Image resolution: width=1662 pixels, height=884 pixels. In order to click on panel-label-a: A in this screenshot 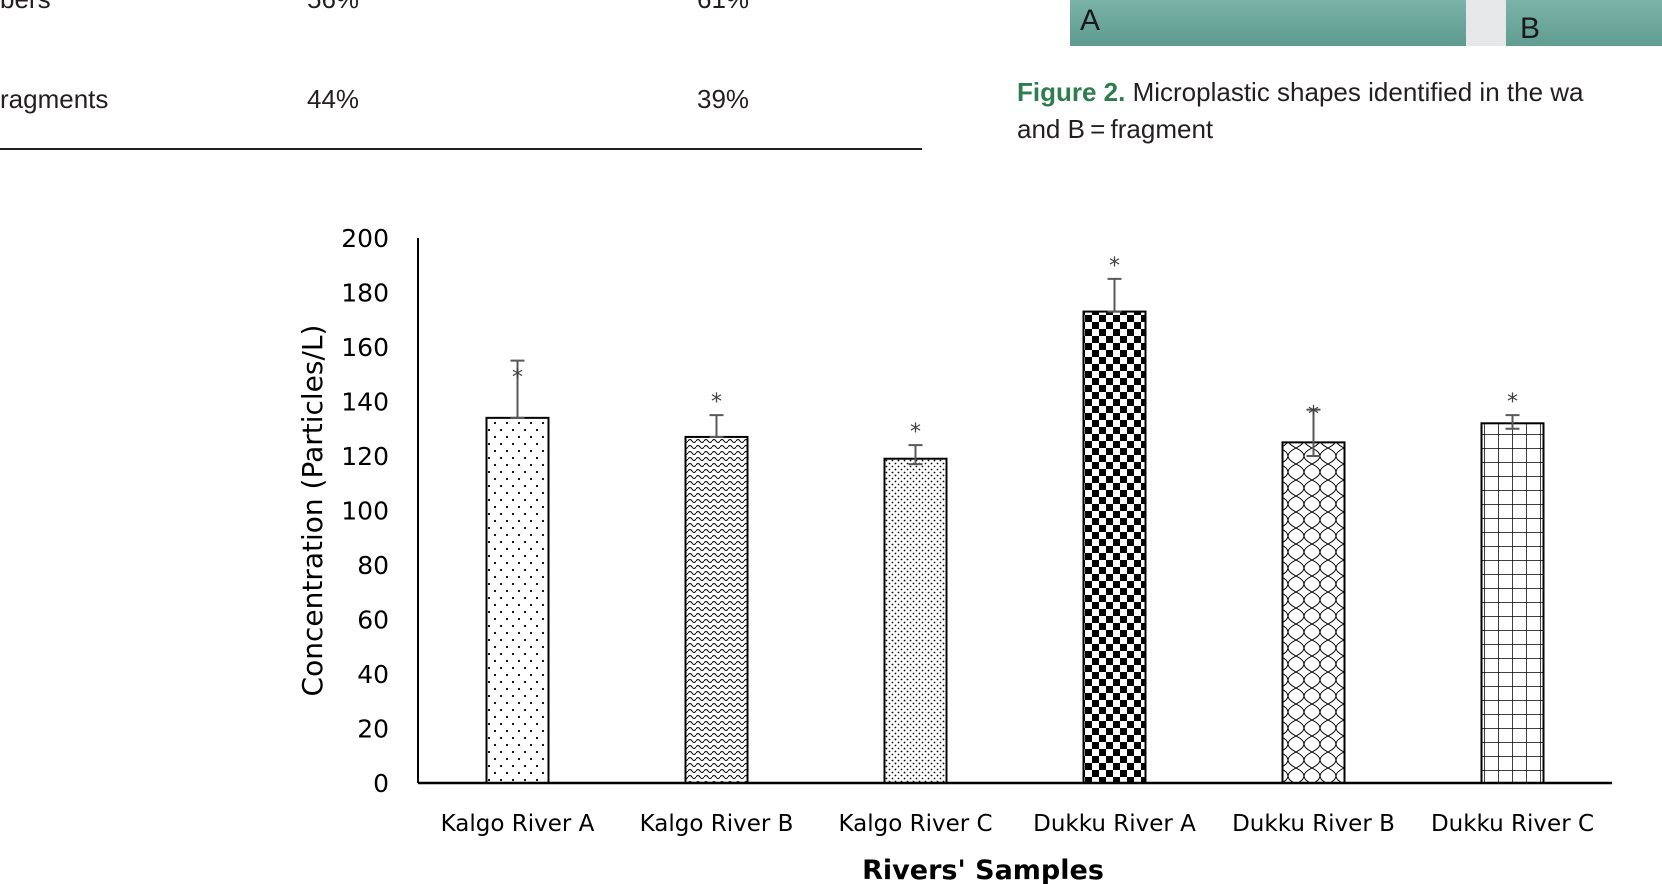, I will do `click(1090, 20)`.